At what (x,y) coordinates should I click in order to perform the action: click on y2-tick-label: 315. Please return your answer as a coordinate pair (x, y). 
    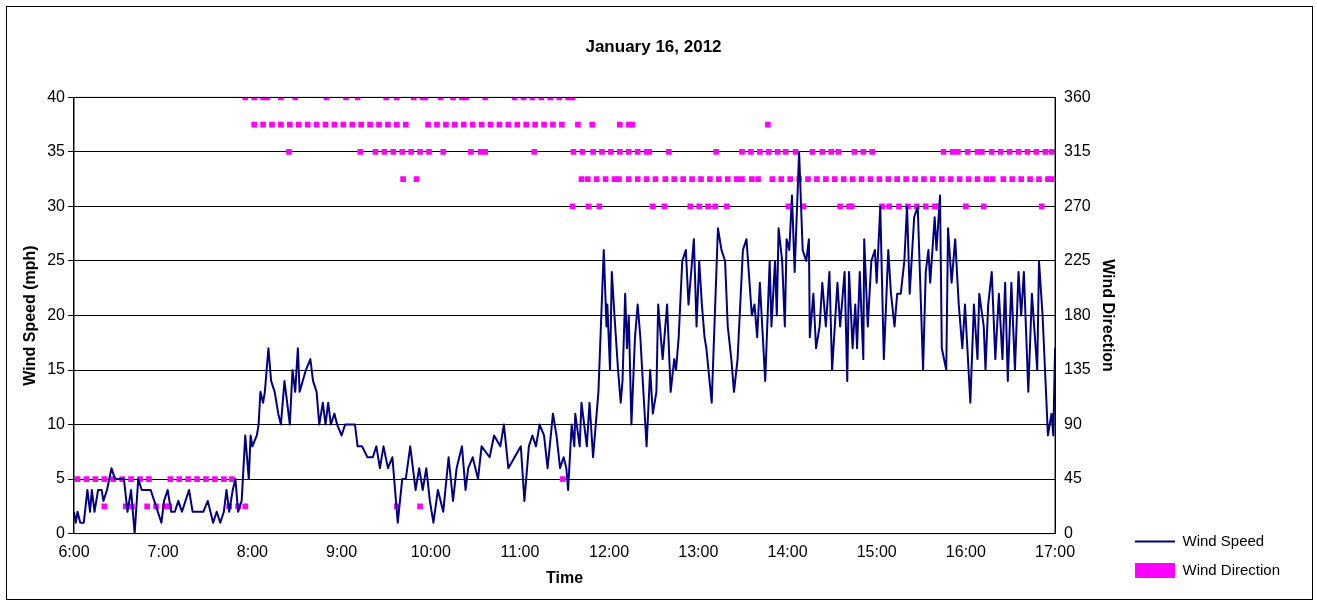
    Looking at the image, I should click on (1077, 151).